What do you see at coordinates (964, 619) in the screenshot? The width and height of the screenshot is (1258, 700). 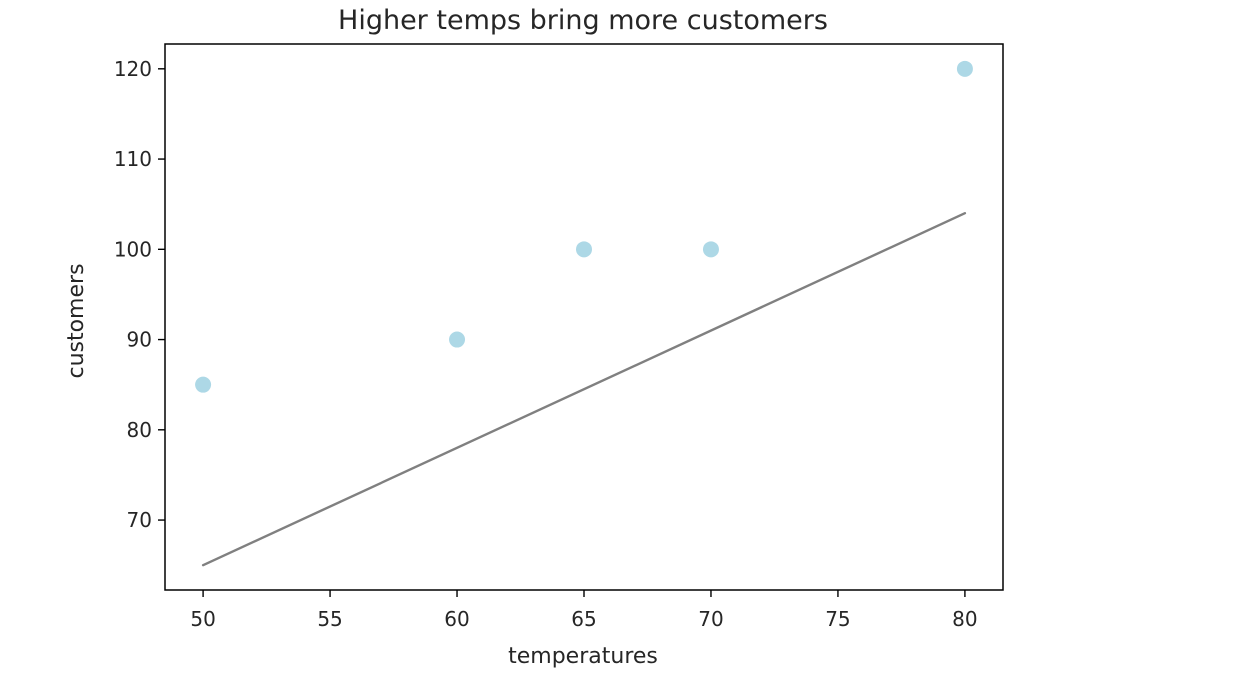 I see `x-tick-label: 80` at bounding box center [964, 619].